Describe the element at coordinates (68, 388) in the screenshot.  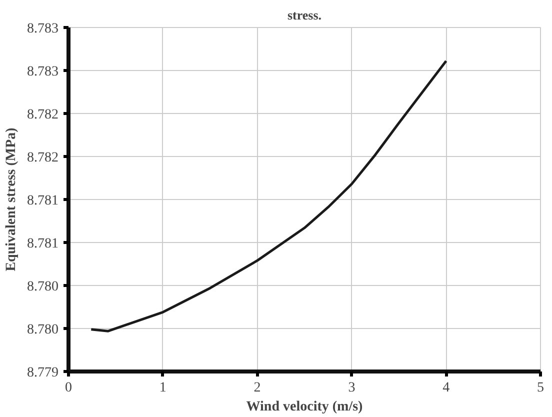
I see `x-tick-label: 0` at that location.